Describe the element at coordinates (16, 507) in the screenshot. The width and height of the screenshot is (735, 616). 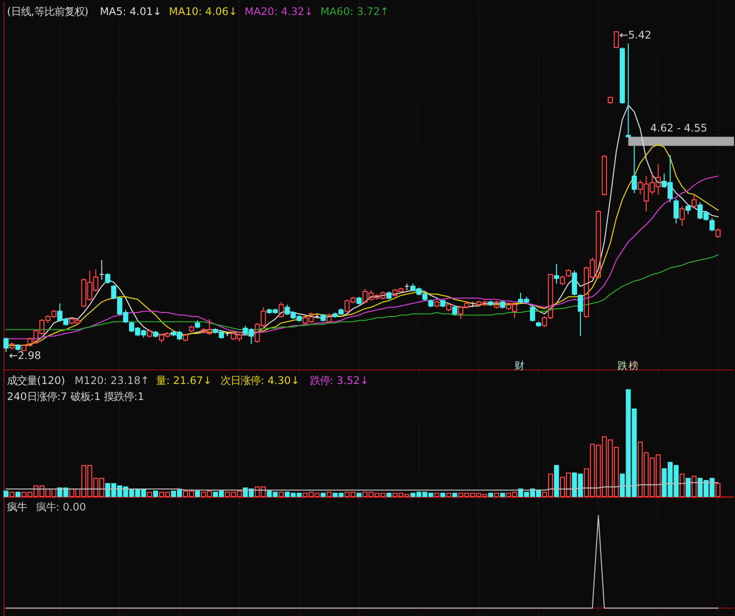
I see `chart-title: 疯牛` at that location.